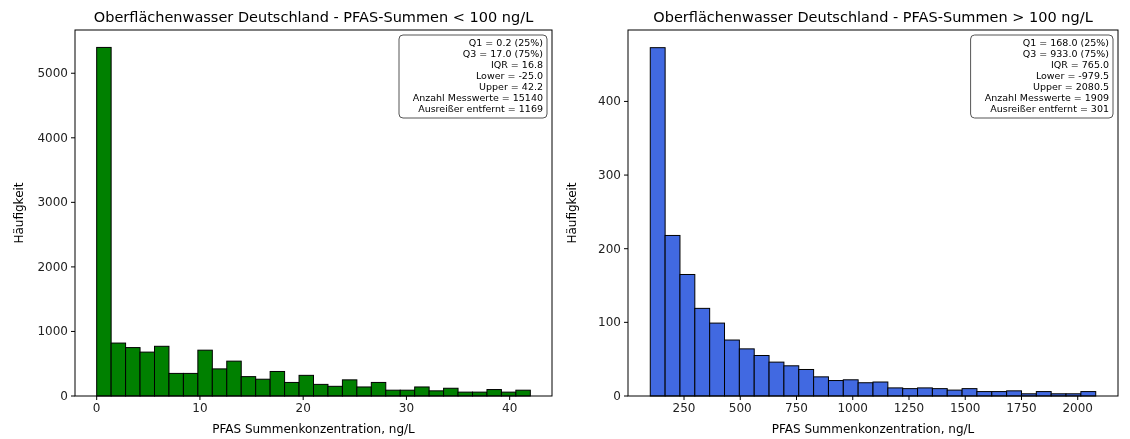  Describe the element at coordinates (965, 408) in the screenshot. I see `x-tick-label: 1500` at that location.